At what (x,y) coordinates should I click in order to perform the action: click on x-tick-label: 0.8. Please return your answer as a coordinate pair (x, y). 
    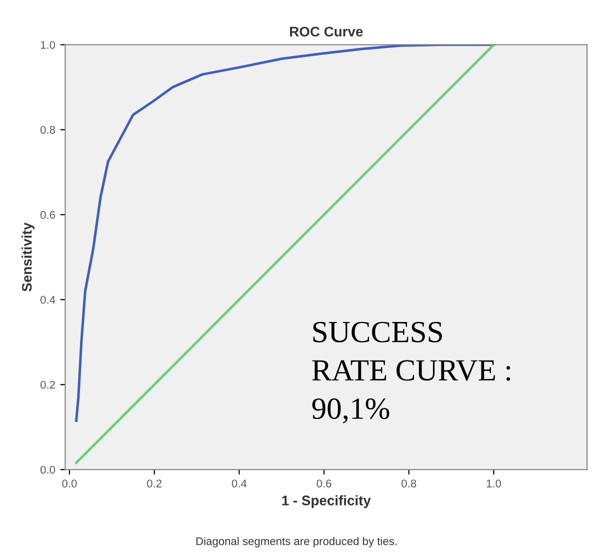
    Looking at the image, I should click on (409, 484).